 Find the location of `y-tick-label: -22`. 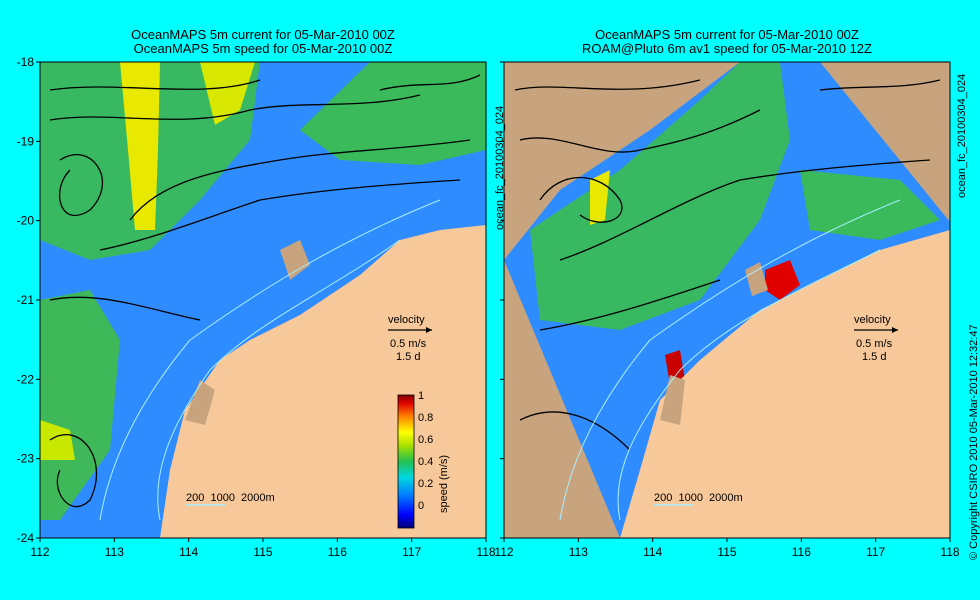

y-tick-label: -22 is located at coordinates (26, 379).